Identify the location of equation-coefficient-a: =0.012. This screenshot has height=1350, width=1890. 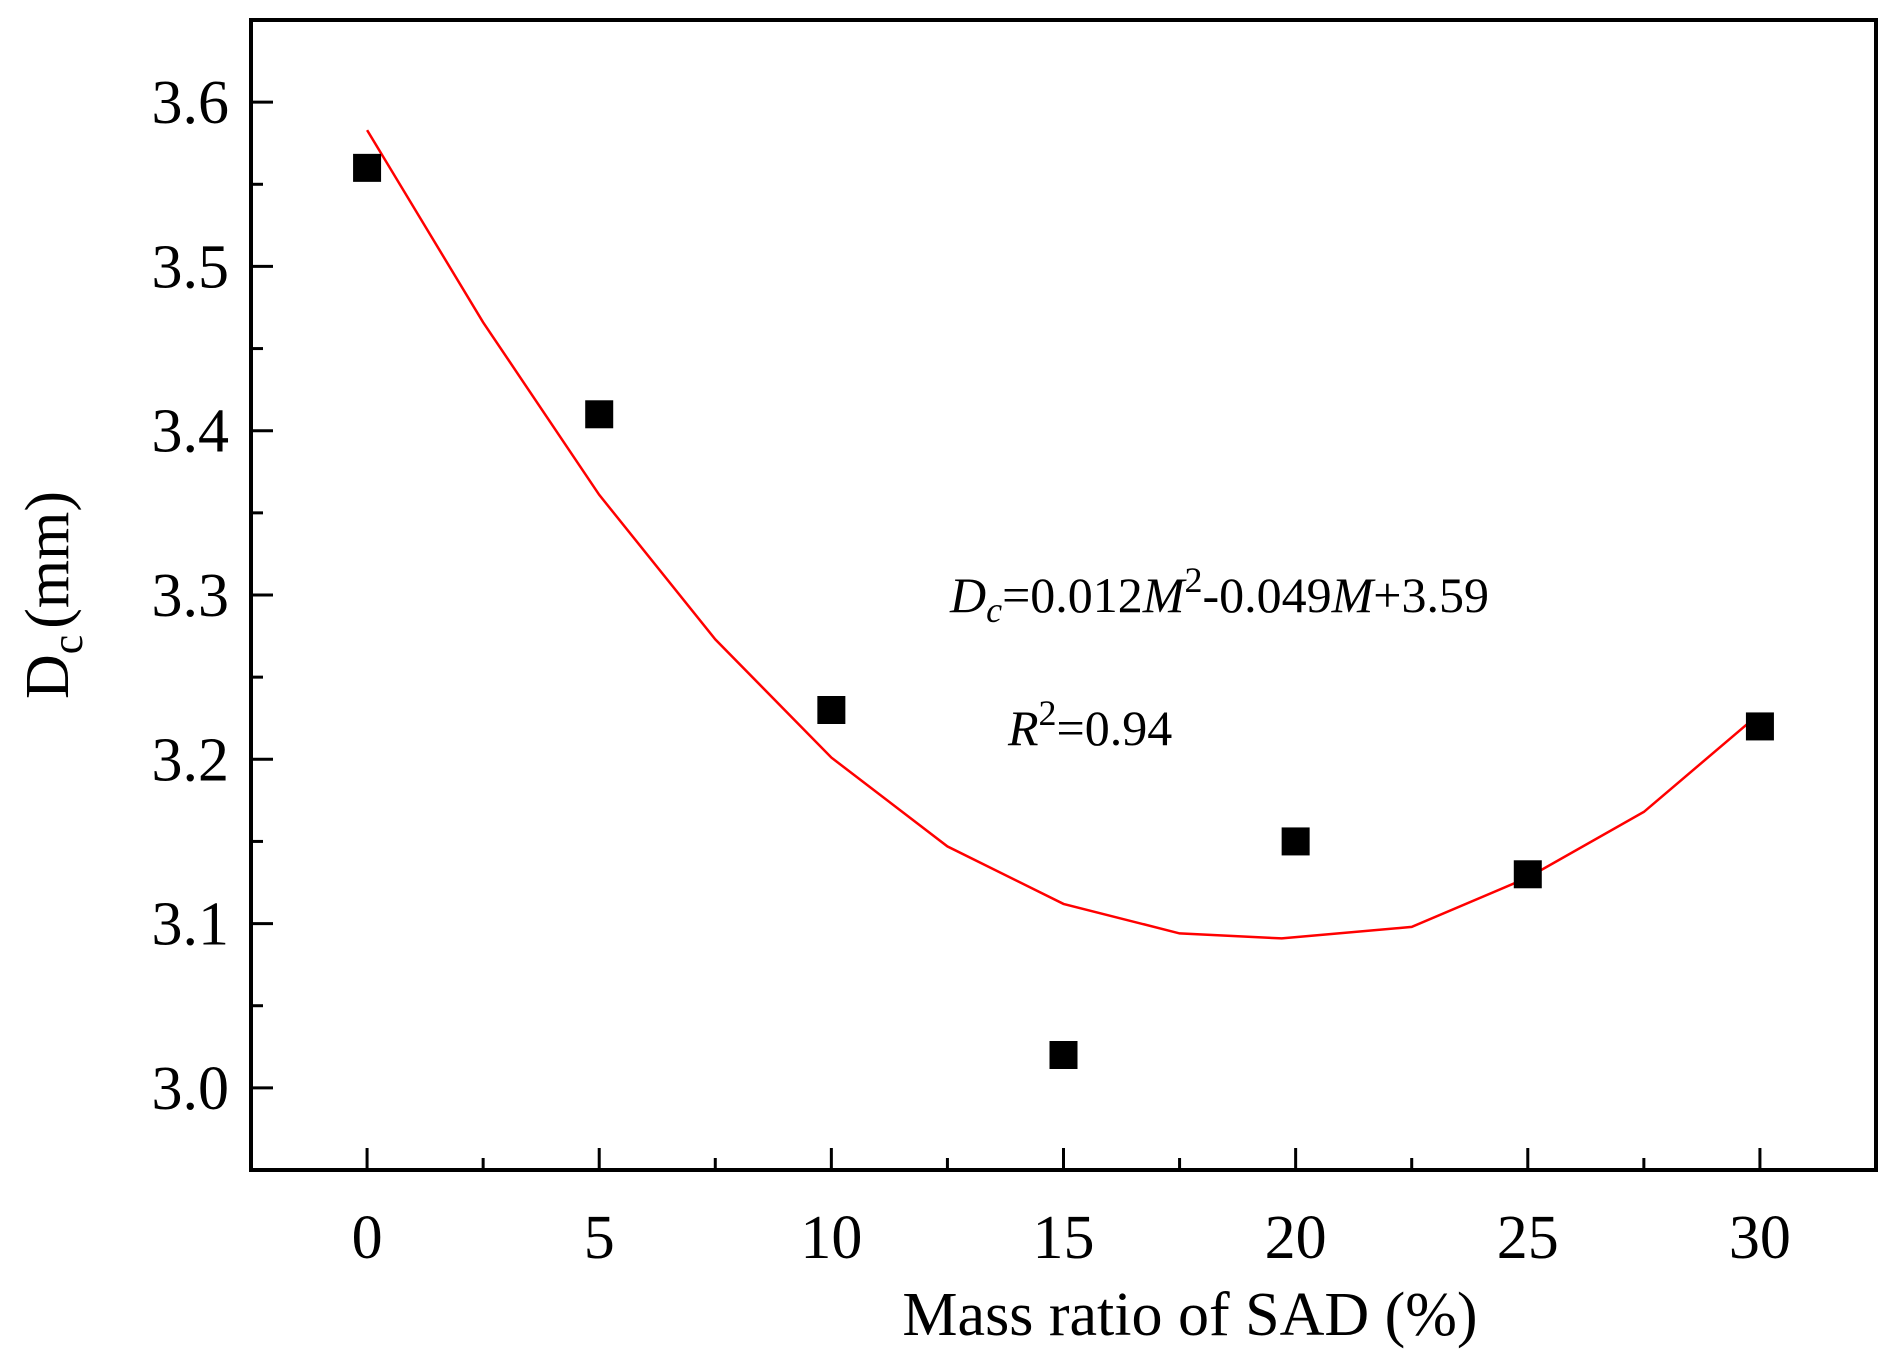
(1072, 595).